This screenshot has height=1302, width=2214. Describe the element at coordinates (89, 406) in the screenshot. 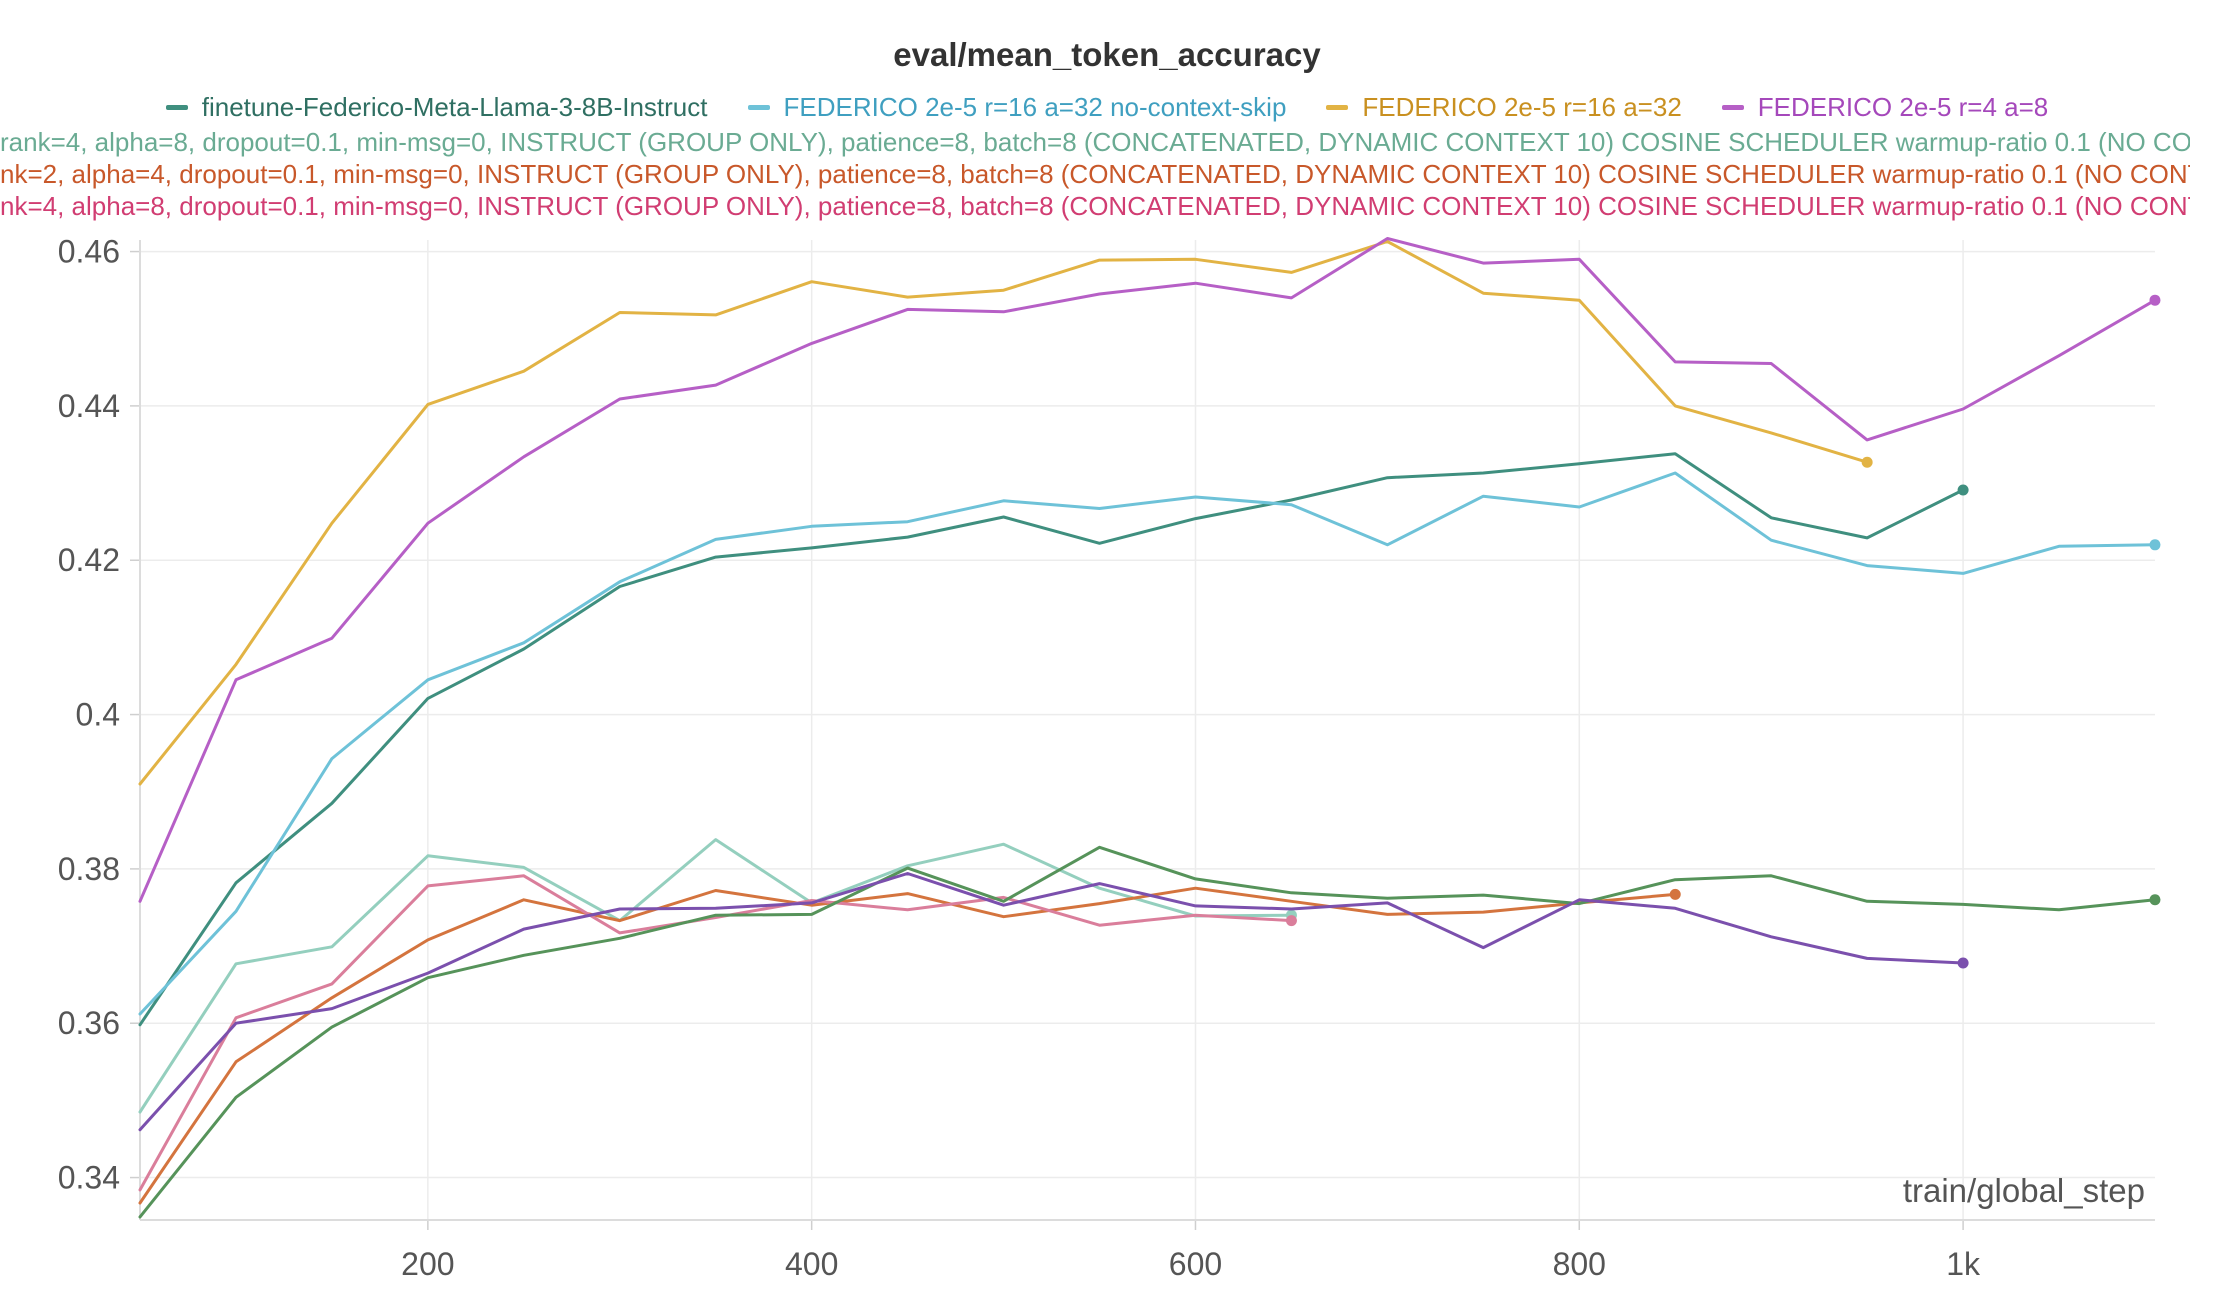

I see `y-tick-label: 0.44` at that location.